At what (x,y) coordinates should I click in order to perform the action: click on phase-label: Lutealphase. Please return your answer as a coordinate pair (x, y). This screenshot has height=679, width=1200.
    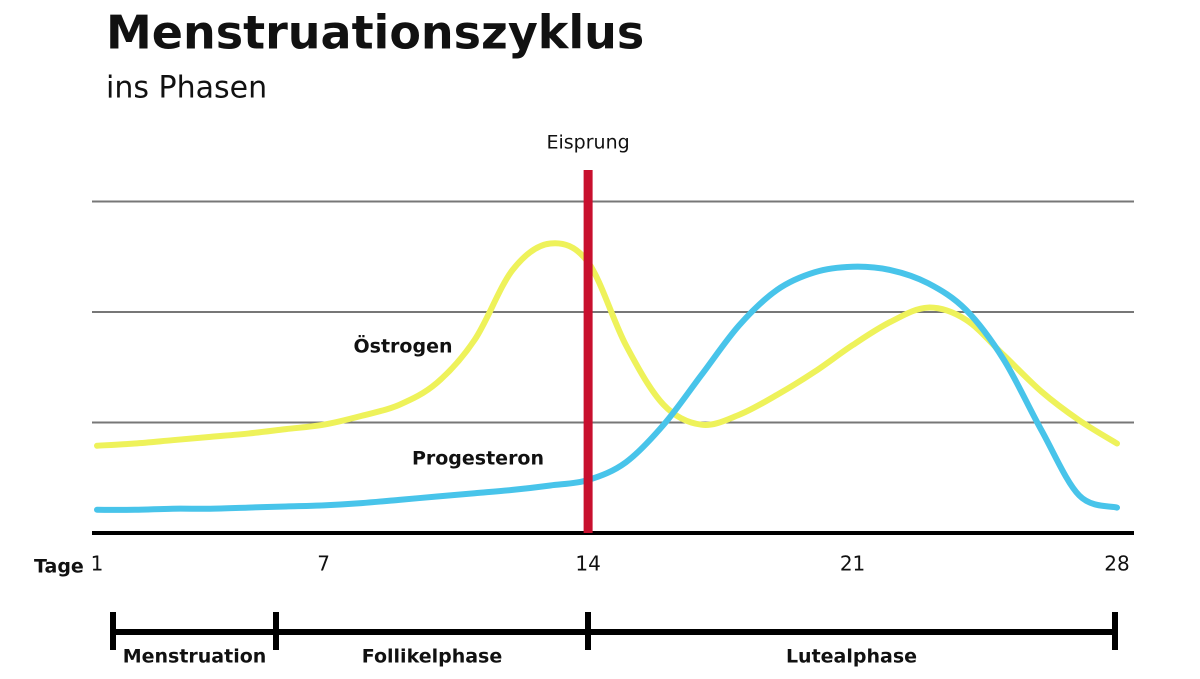
    Looking at the image, I should click on (851, 657).